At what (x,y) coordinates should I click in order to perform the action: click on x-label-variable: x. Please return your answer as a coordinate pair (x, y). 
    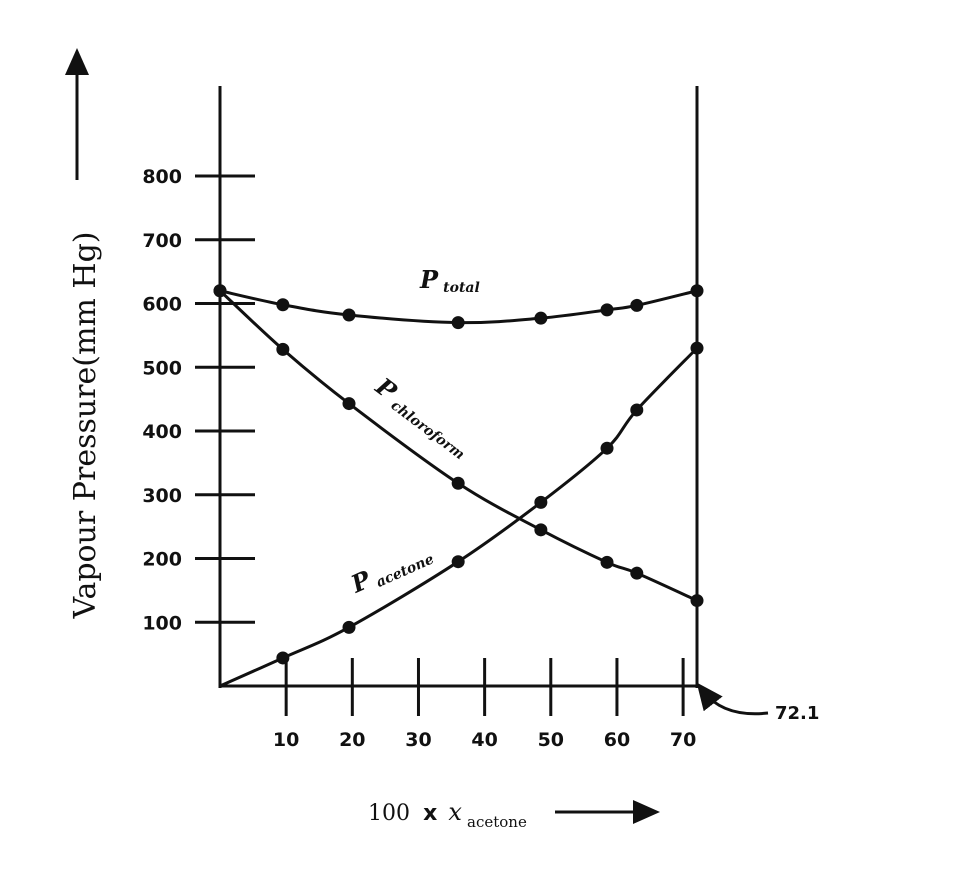
    Looking at the image, I should click on (455, 812).